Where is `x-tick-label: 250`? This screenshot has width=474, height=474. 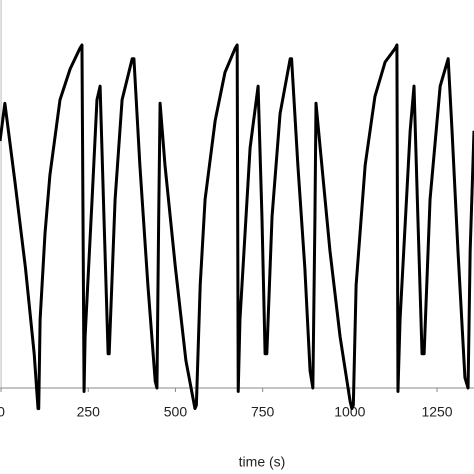
x-tick-label: 250 is located at coordinates (89, 412).